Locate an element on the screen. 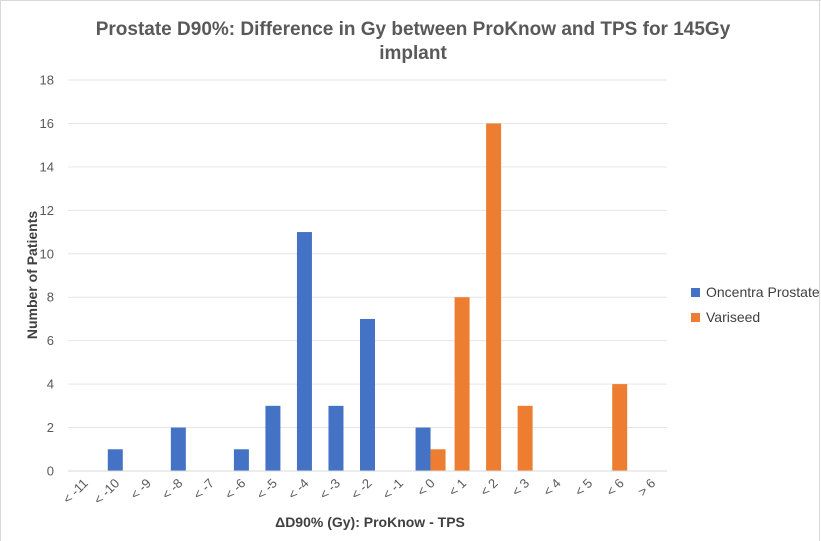 This screenshot has width=821, height=541. x-tick-label: < -5 is located at coordinates (266, 489).